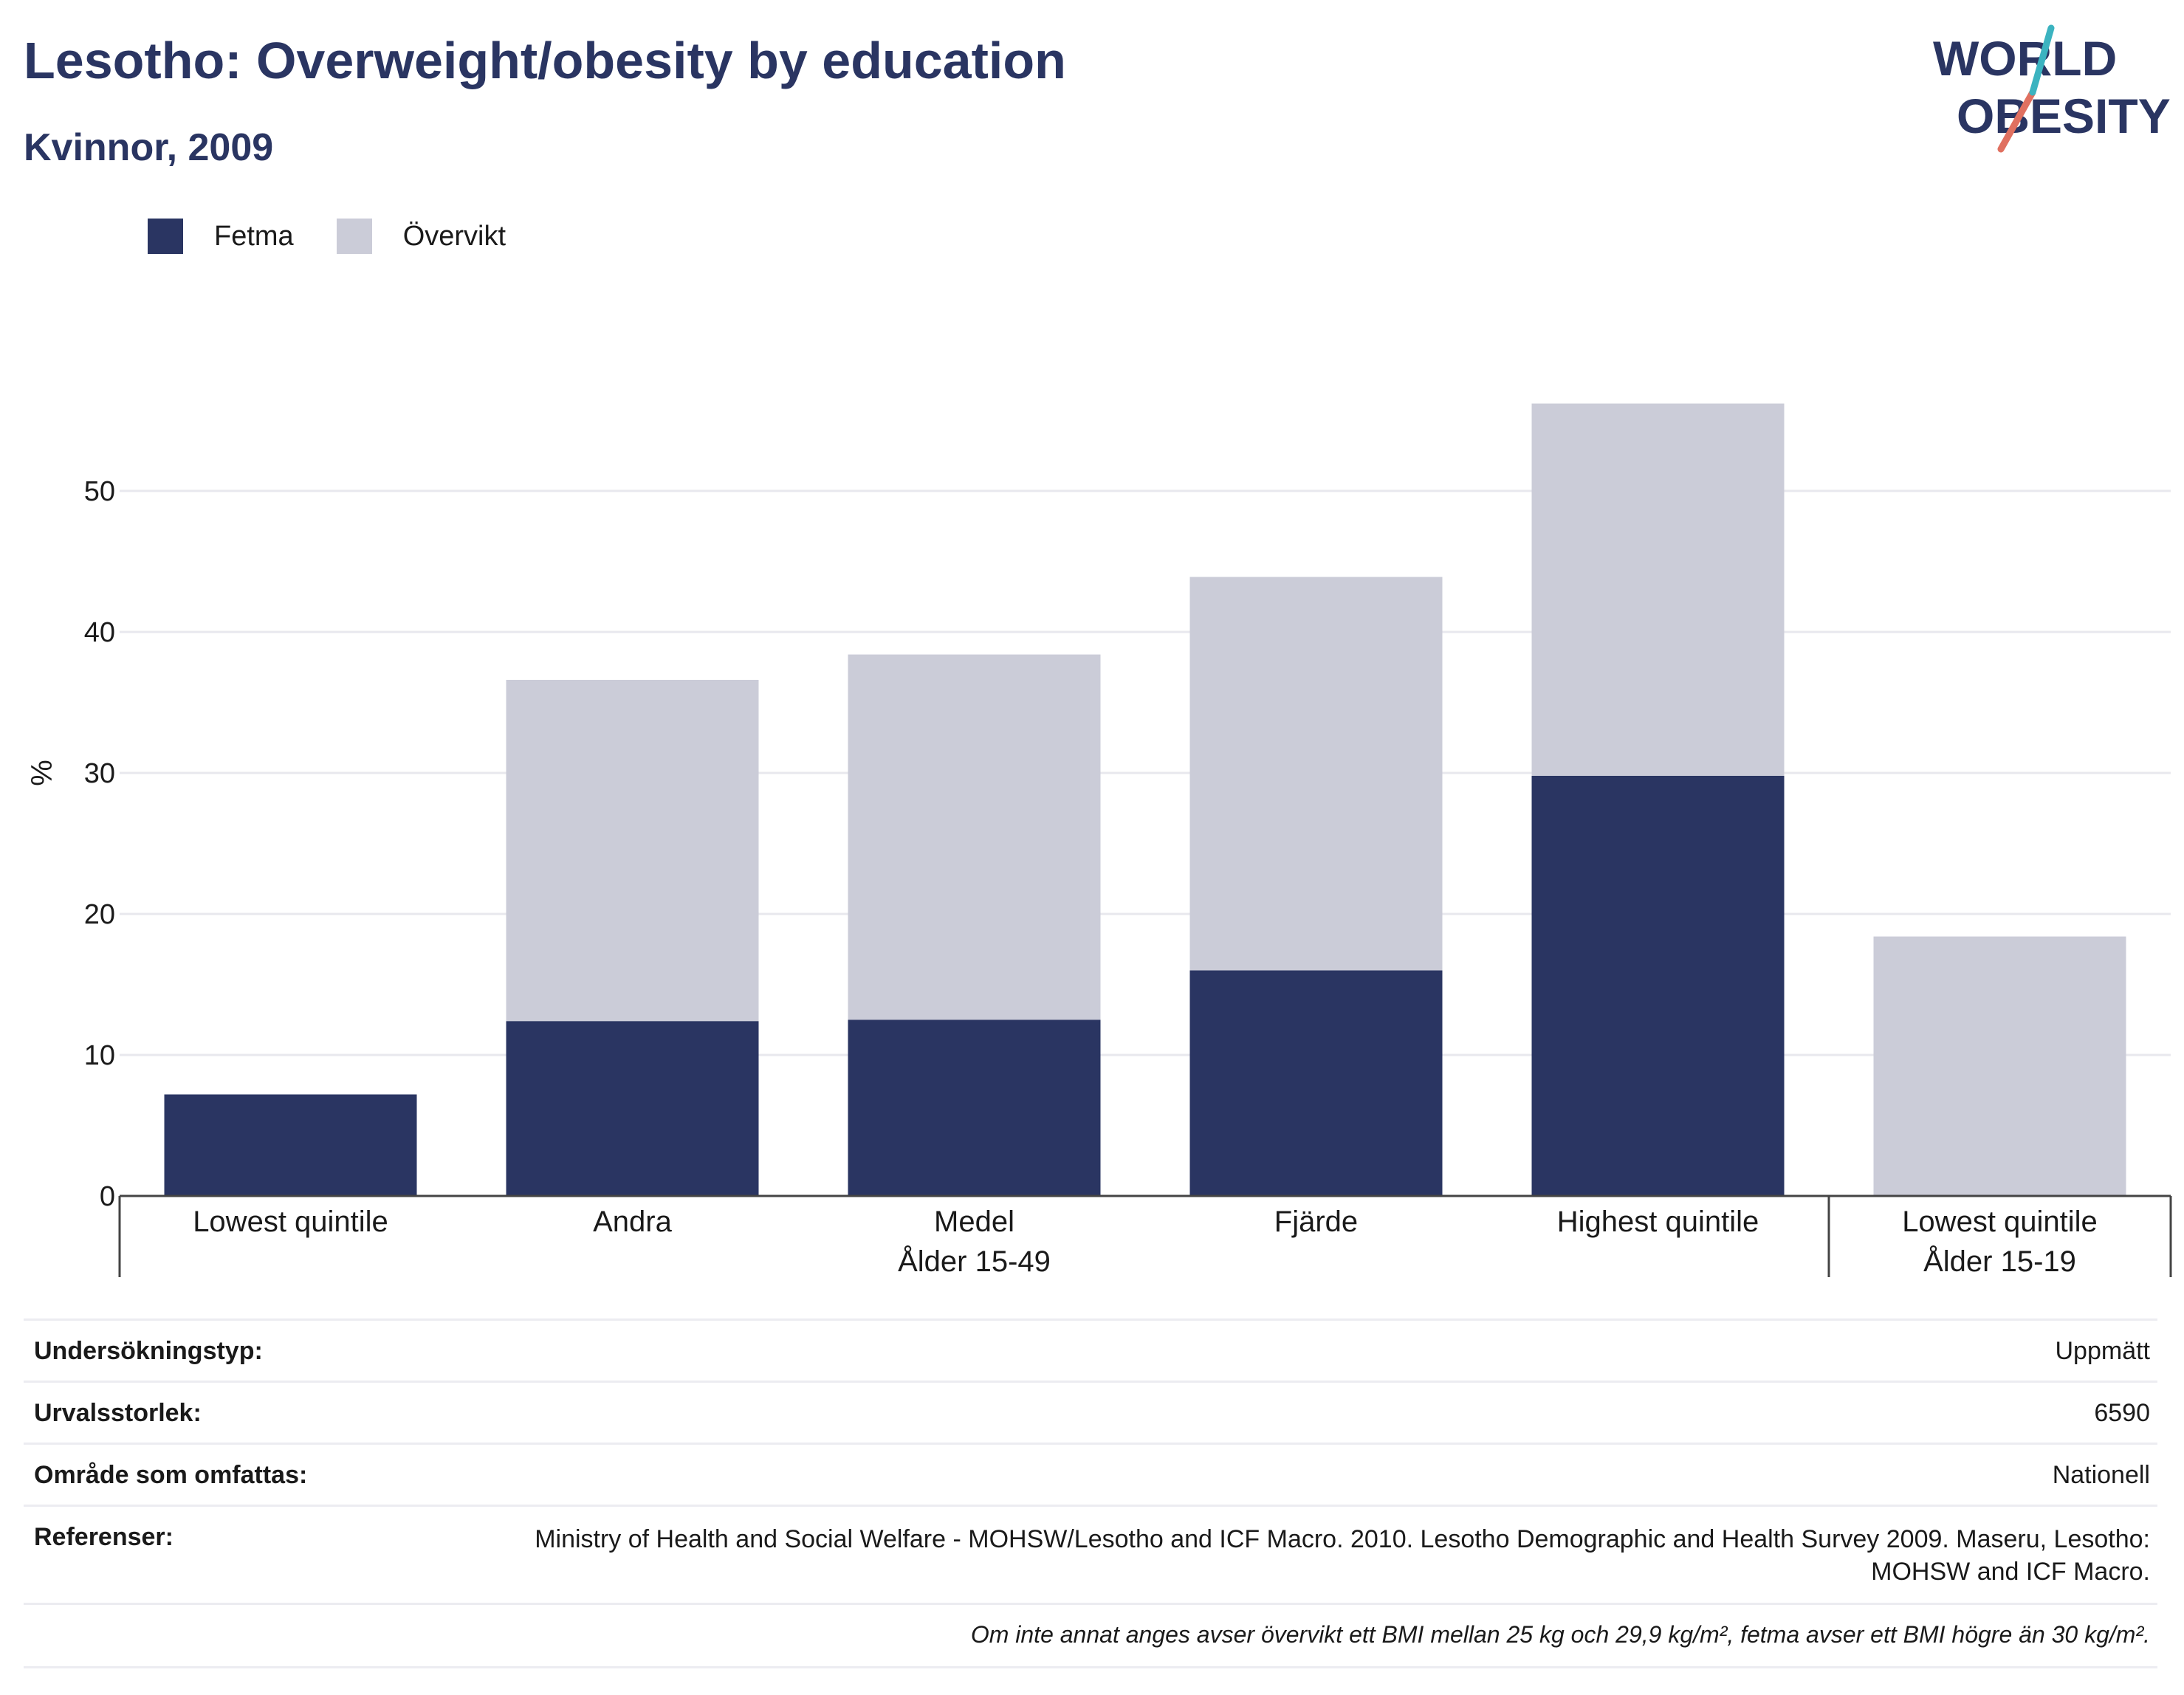  What do you see at coordinates (149, 147) in the screenshot?
I see `chart-subtitle: Kvinnor, 2009` at bounding box center [149, 147].